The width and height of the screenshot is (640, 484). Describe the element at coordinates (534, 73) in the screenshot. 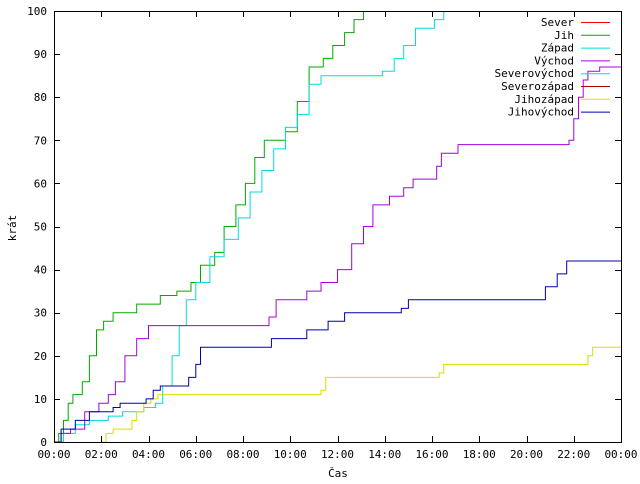

I see `legend-label-severovychod: Severovýchod` at that location.